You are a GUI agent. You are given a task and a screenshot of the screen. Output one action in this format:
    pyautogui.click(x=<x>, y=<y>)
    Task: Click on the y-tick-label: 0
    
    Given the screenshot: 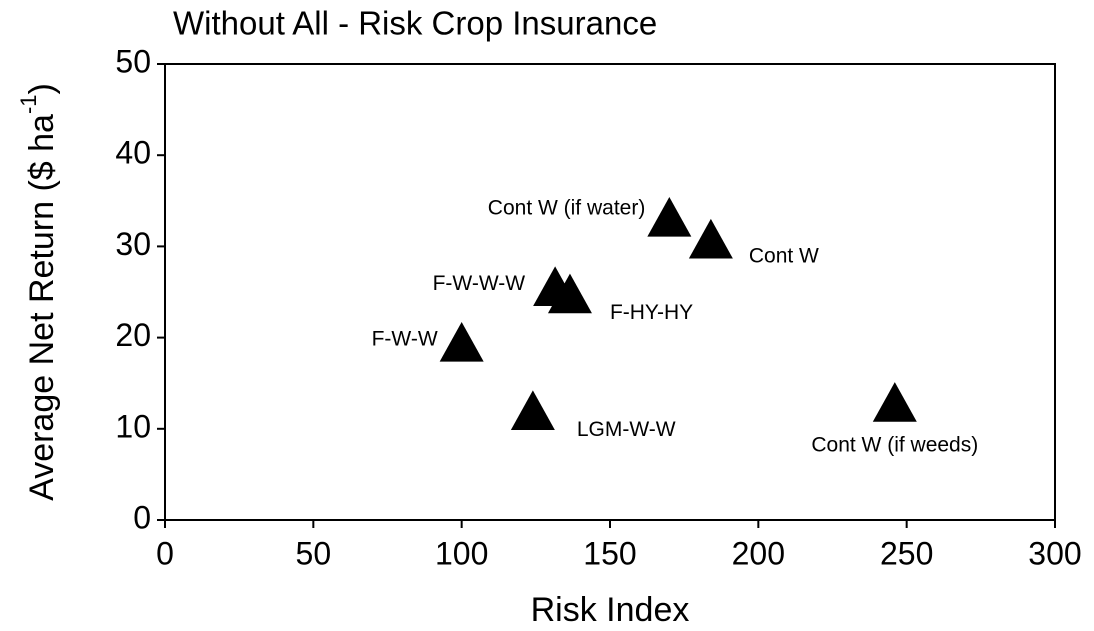 What is the action you would take?
    pyautogui.click(x=142, y=517)
    